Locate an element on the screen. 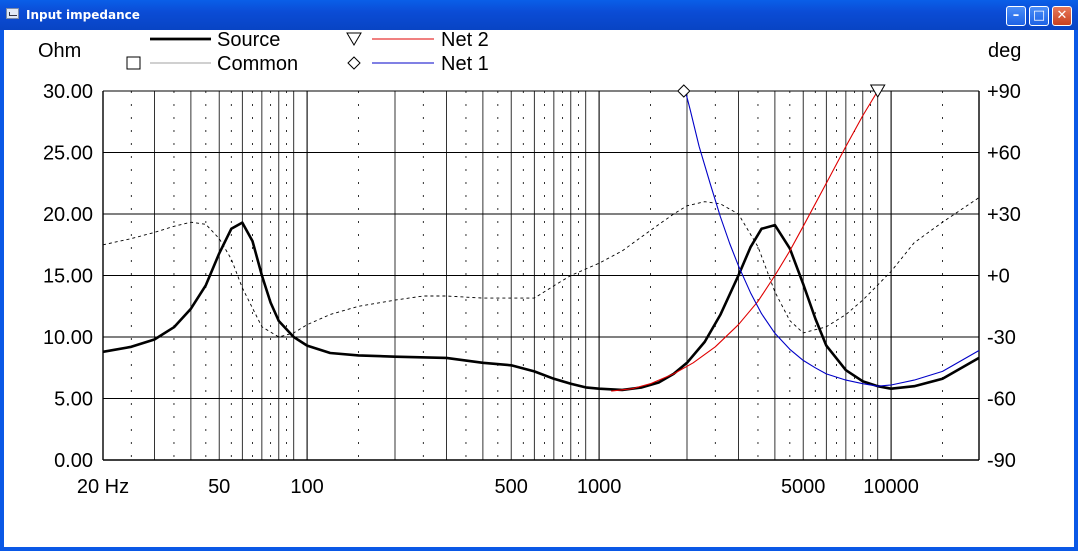 The width and height of the screenshot is (1078, 552). y-tick-label-left: 15.00 is located at coordinates (68, 277).